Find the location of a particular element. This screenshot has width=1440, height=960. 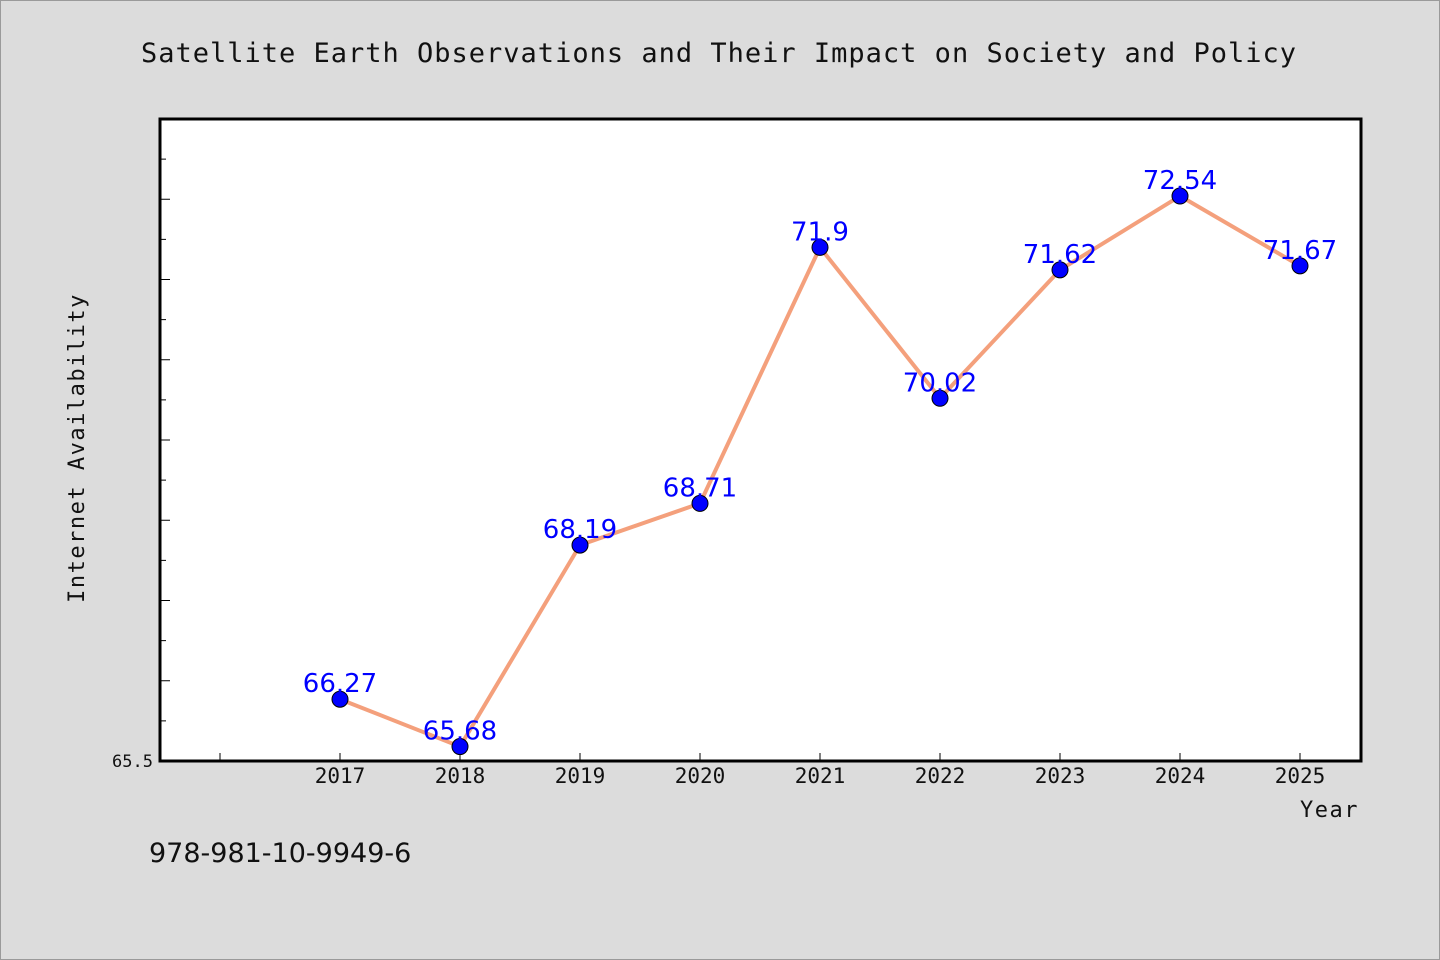

y-tick-label: 65.5 is located at coordinates (132, 762).